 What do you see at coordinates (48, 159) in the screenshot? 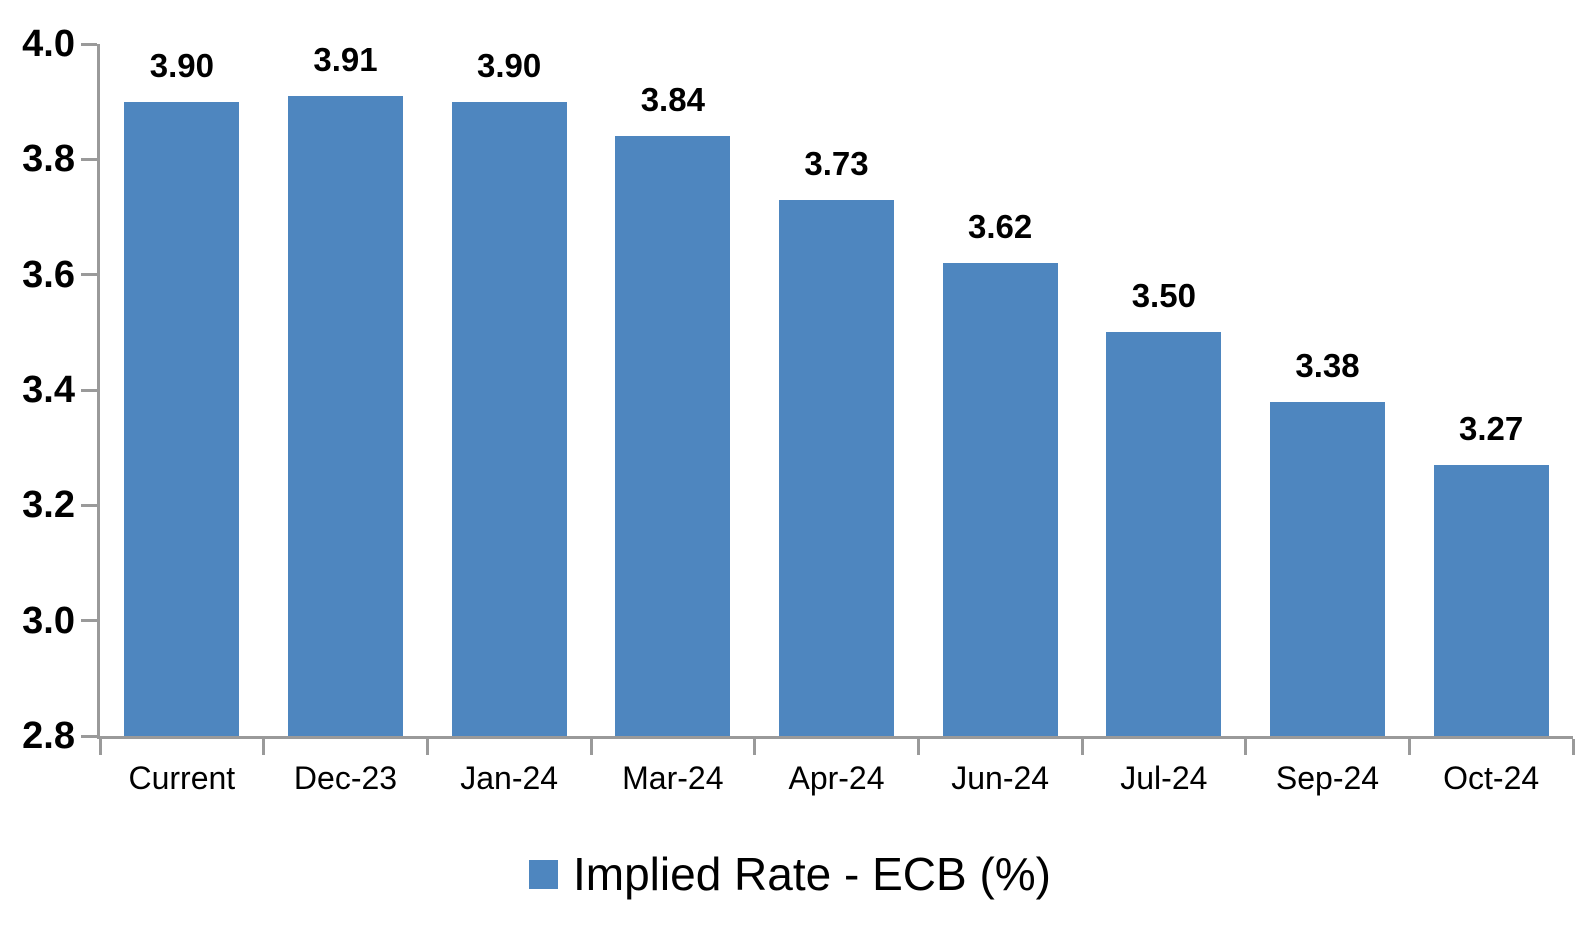
I see `y-axis-label: 3.8` at bounding box center [48, 159].